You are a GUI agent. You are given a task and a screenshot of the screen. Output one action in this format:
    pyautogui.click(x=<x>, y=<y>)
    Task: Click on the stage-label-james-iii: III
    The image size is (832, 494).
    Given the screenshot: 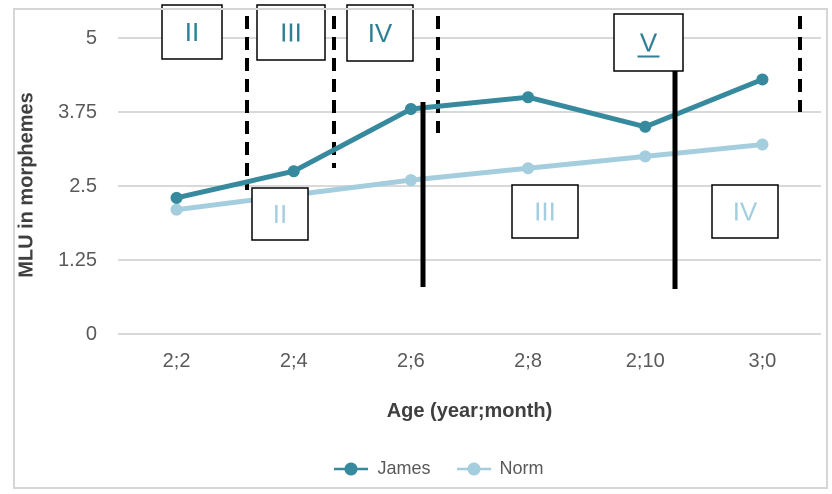 What is the action you would take?
    pyautogui.click(x=291, y=33)
    